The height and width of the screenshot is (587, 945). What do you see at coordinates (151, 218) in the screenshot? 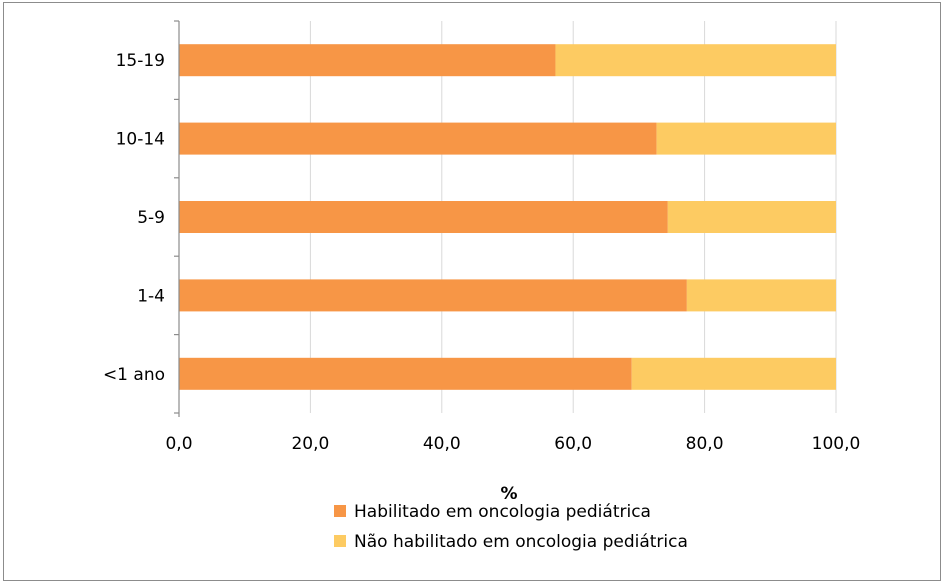
I see `category-label: 5-9` at bounding box center [151, 218].